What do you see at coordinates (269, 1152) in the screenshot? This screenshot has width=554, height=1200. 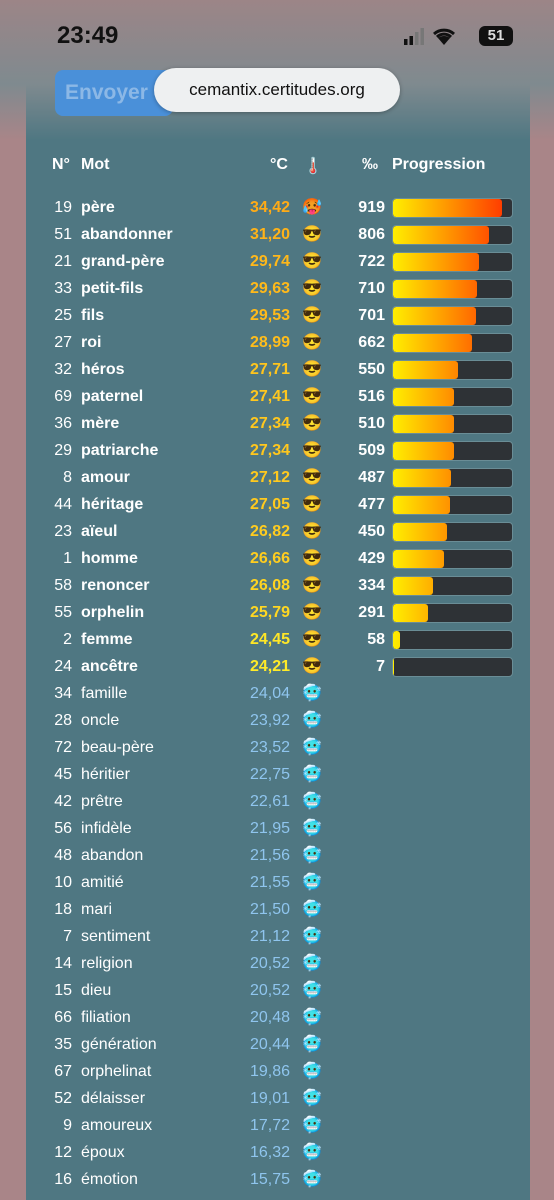 I see `temperature: 16,32` at bounding box center [269, 1152].